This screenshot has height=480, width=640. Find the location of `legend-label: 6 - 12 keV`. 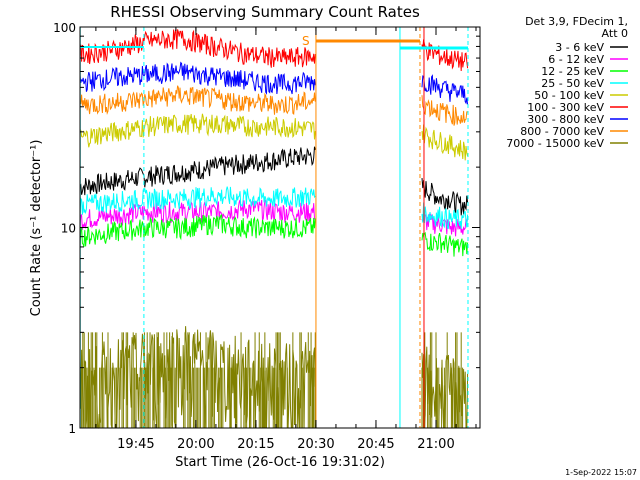

legend-label: 6 - 12 keV is located at coordinates (576, 59).